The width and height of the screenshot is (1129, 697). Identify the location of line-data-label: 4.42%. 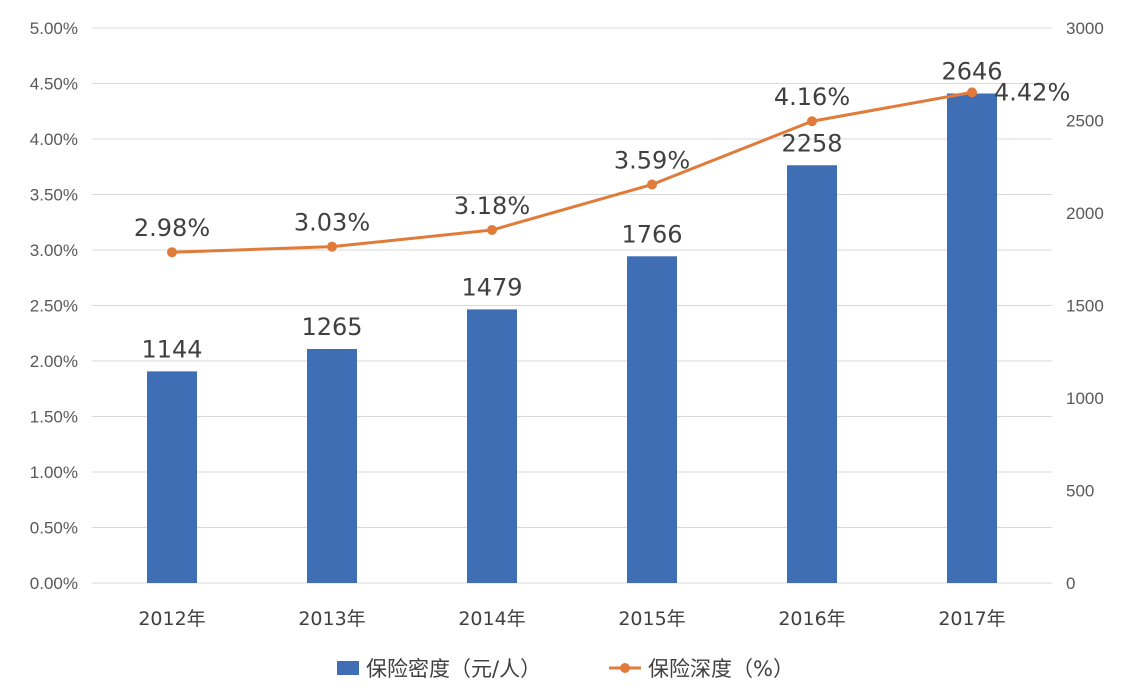
(1032, 92).